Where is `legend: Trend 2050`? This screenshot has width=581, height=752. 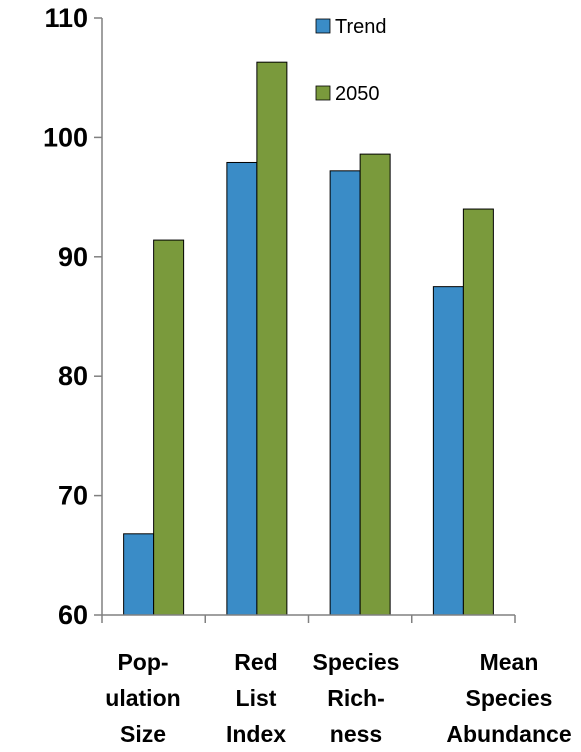 legend: Trend 2050 is located at coordinates (351, 60).